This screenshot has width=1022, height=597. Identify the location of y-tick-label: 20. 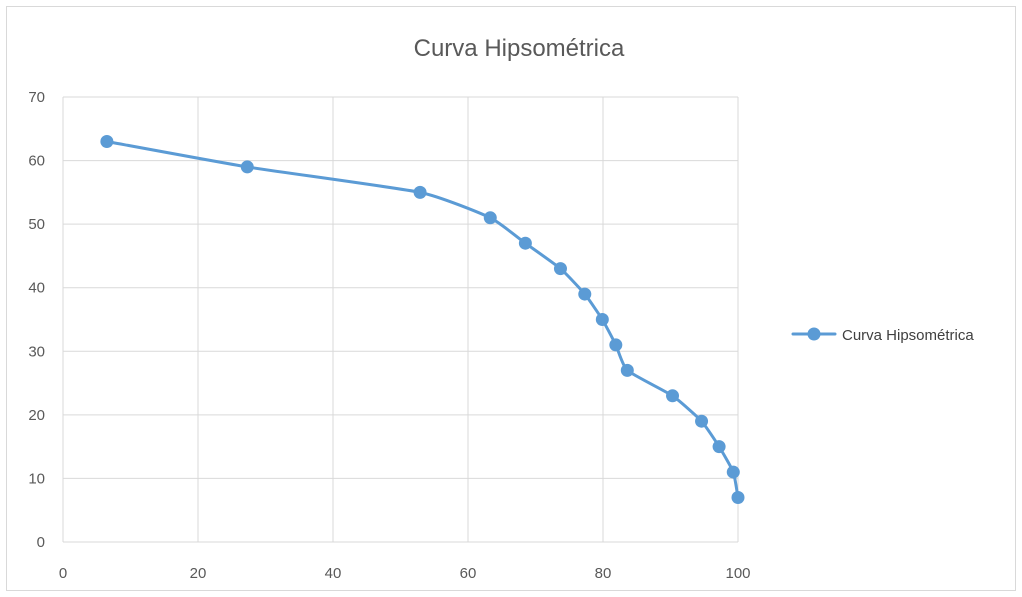
(36, 415).